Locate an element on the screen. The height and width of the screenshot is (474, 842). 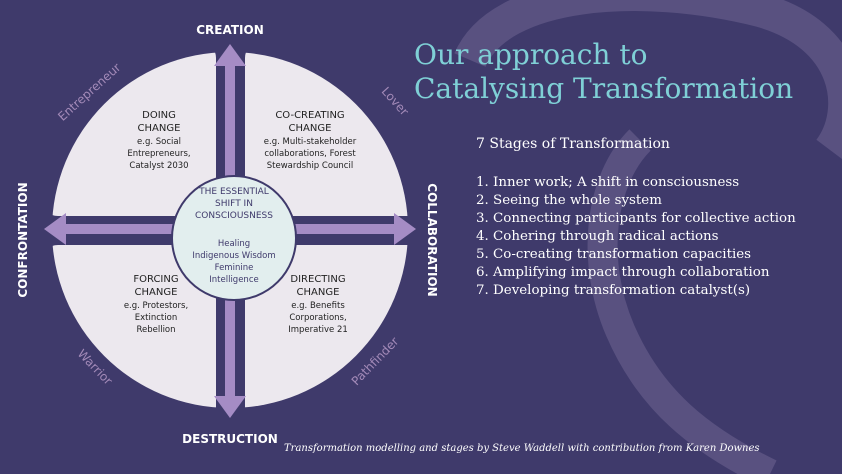
arrow-right-head is located at coordinates (405, 229).